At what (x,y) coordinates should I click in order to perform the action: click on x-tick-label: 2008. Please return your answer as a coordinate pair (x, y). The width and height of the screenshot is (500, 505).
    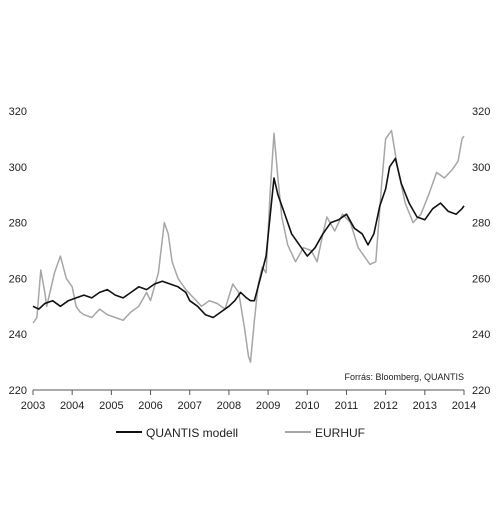
    Looking at the image, I should click on (229, 406).